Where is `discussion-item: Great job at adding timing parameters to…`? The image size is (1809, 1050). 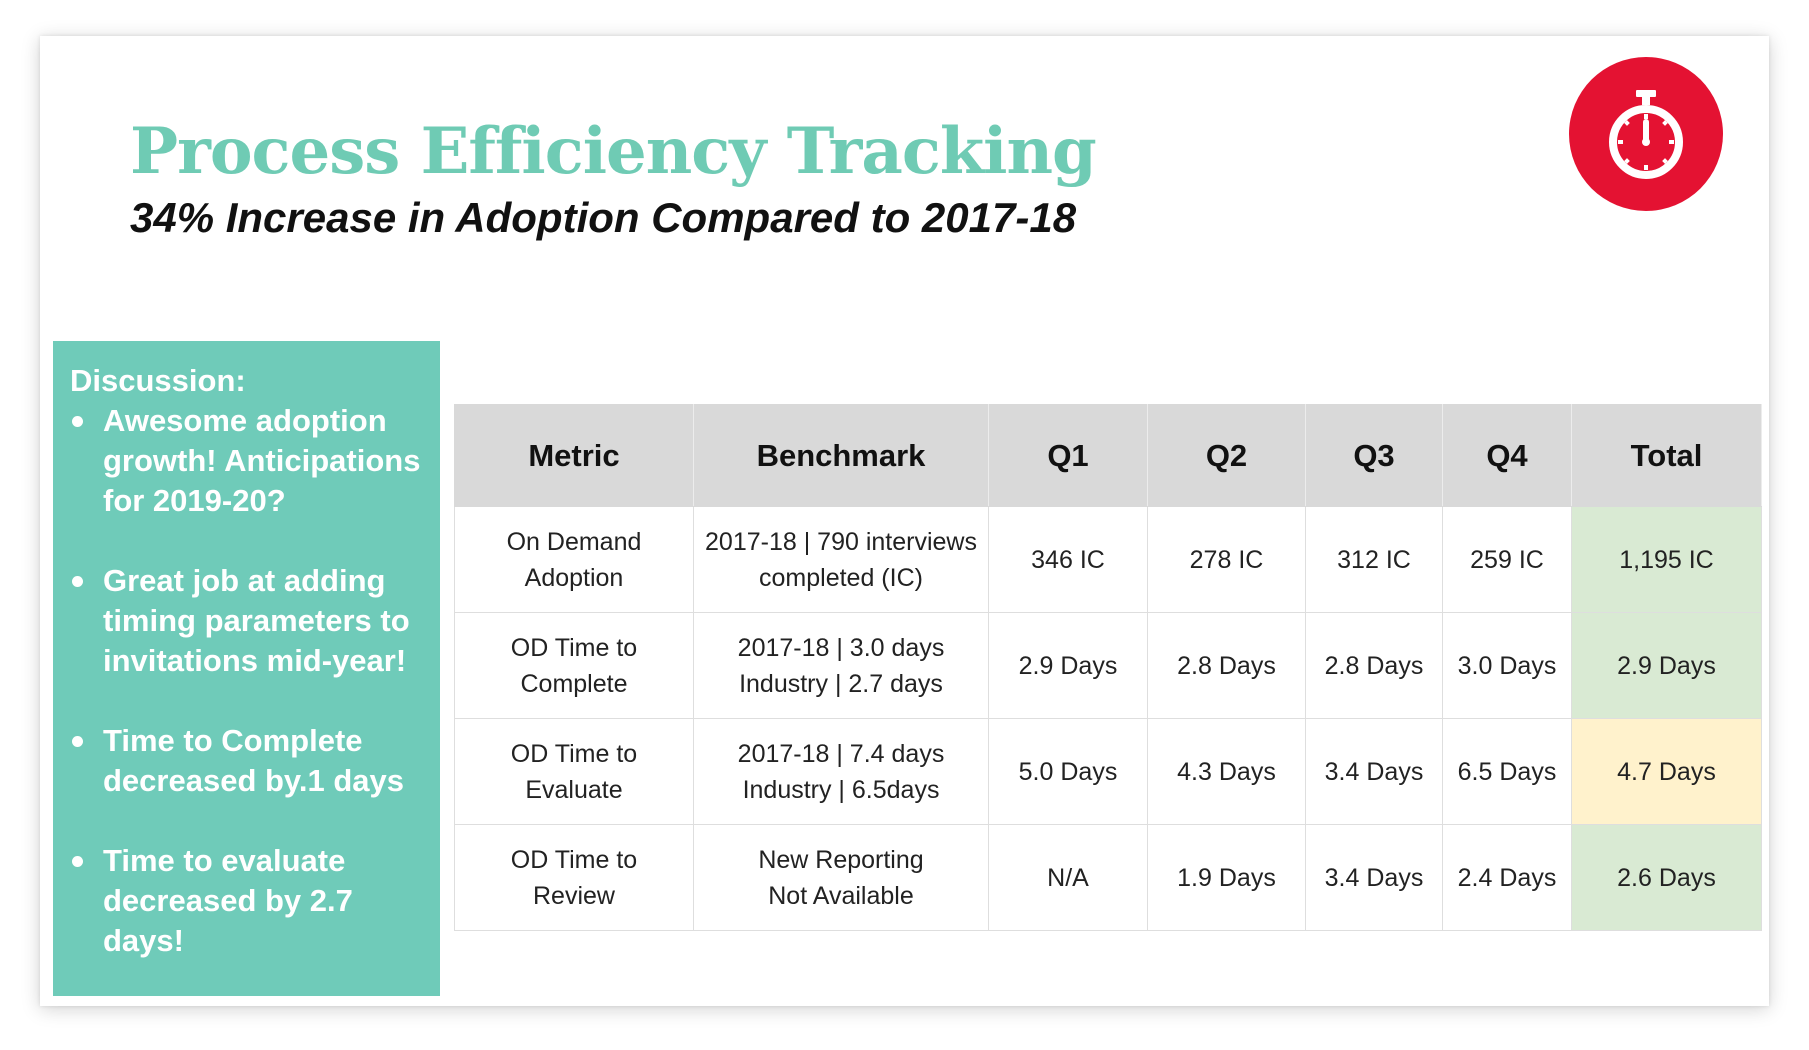 discussion-item: Great job at adding timing parameters to… is located at coordinates (248, 621).